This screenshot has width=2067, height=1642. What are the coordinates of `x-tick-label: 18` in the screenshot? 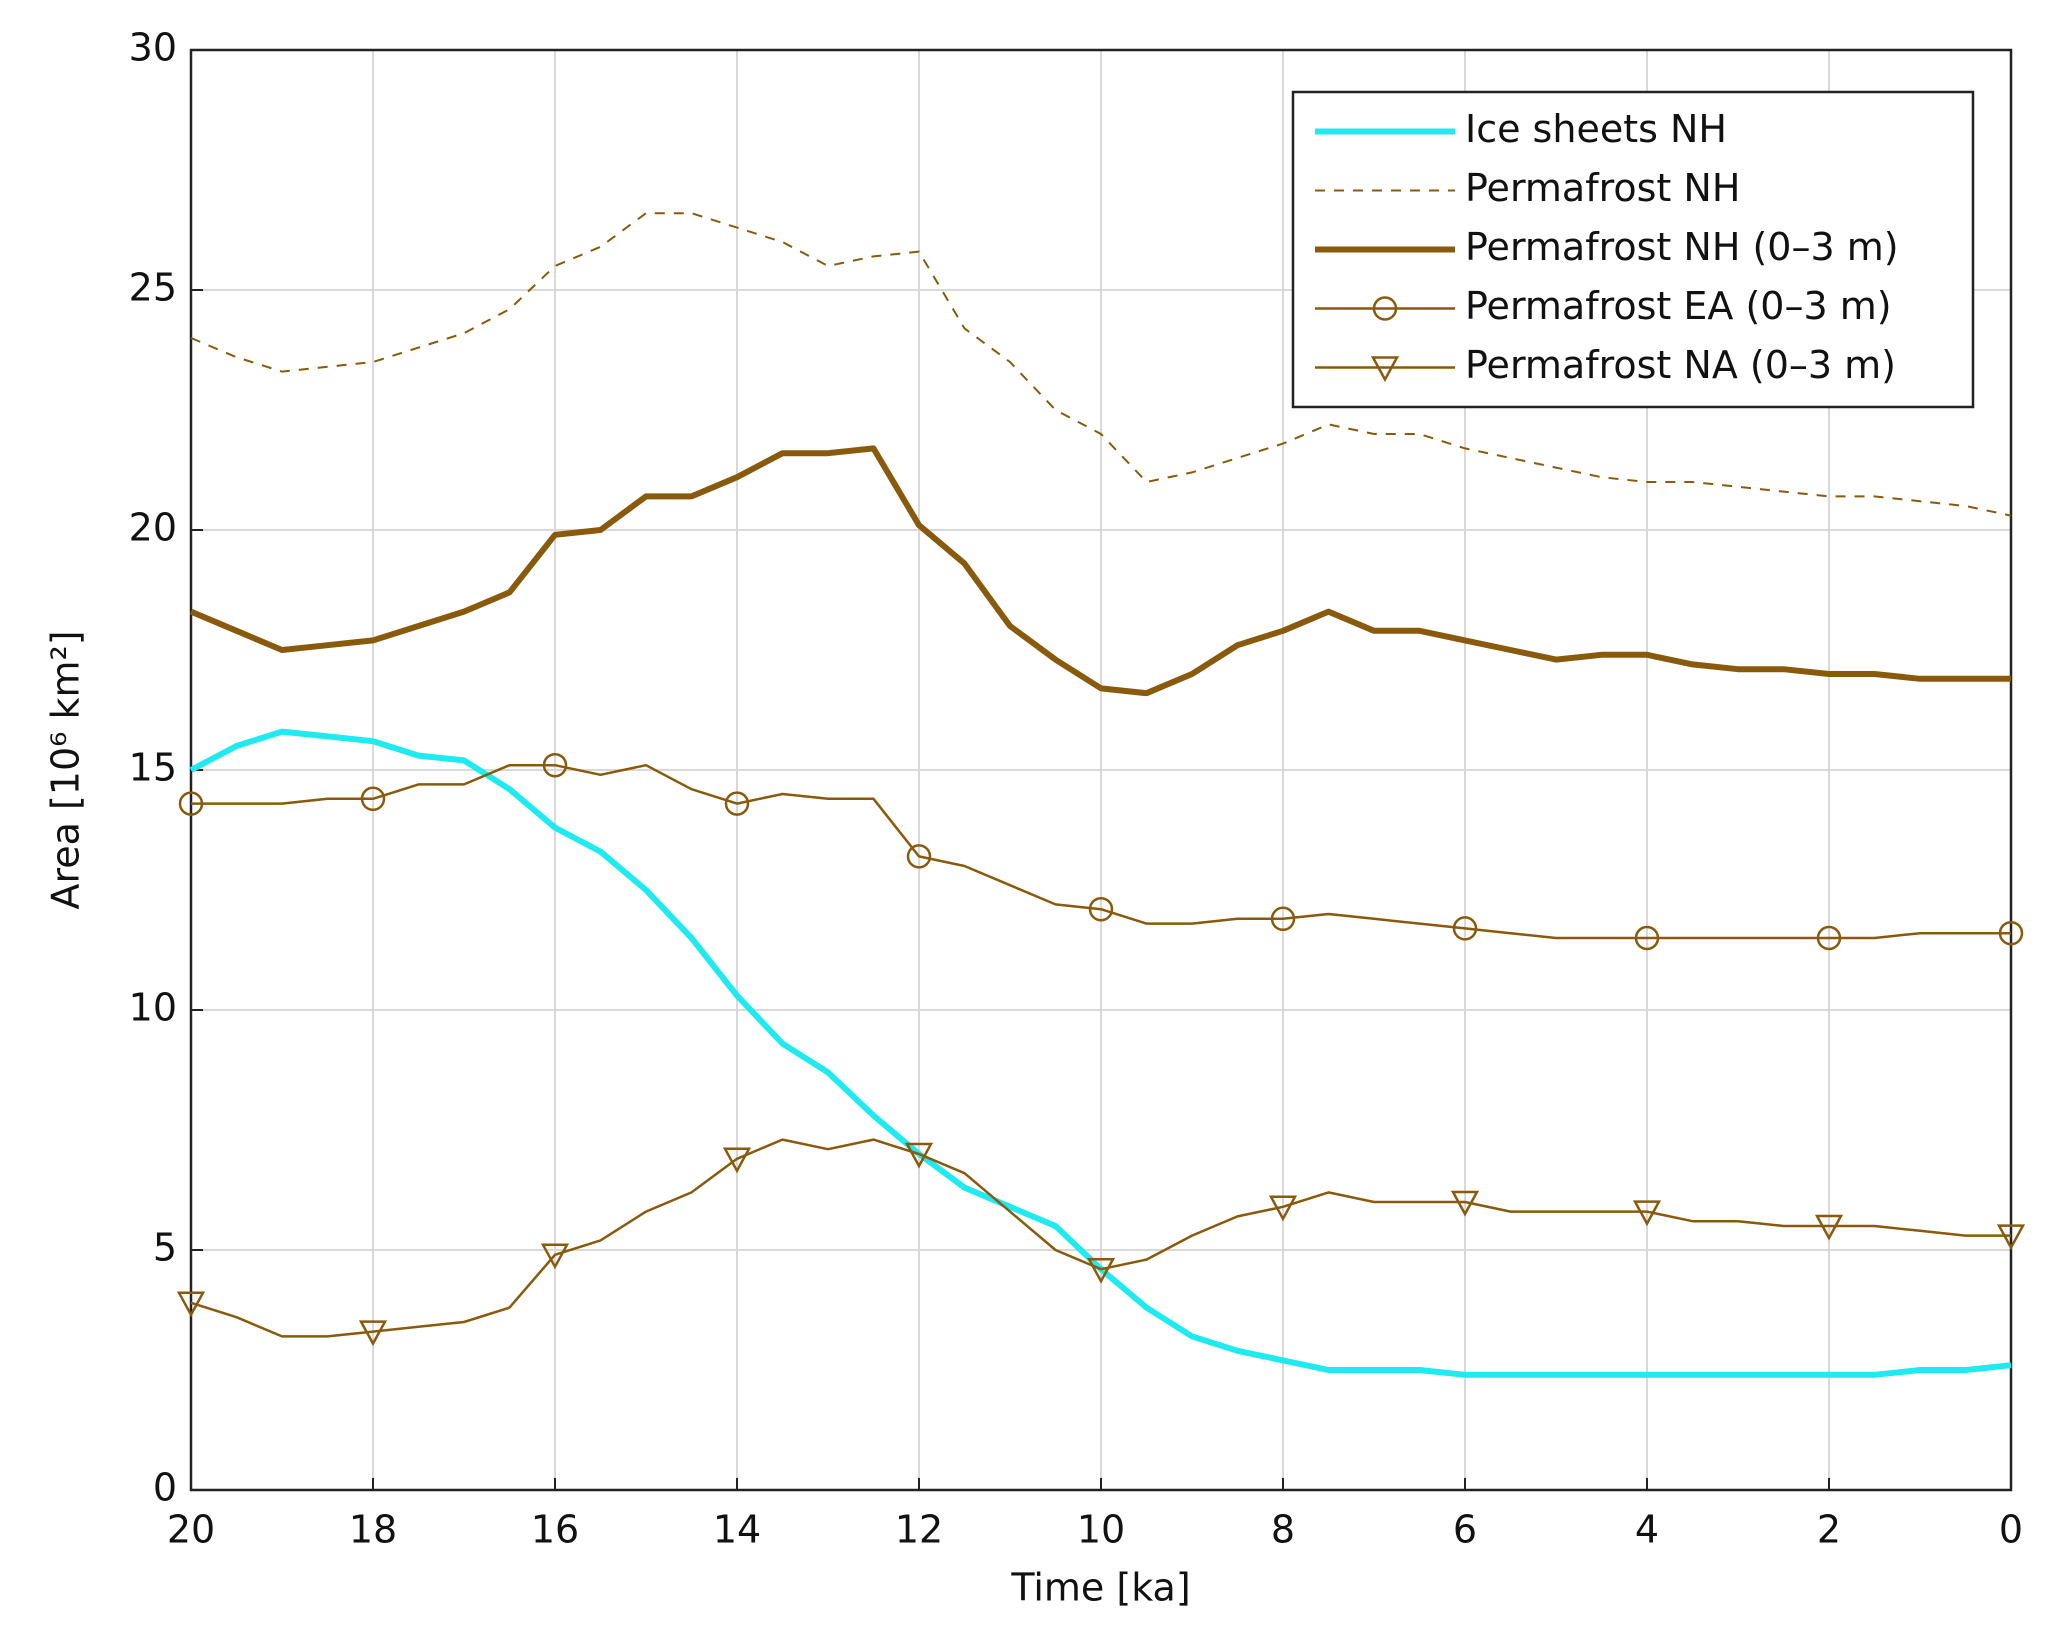 It's located at (373, 1530).